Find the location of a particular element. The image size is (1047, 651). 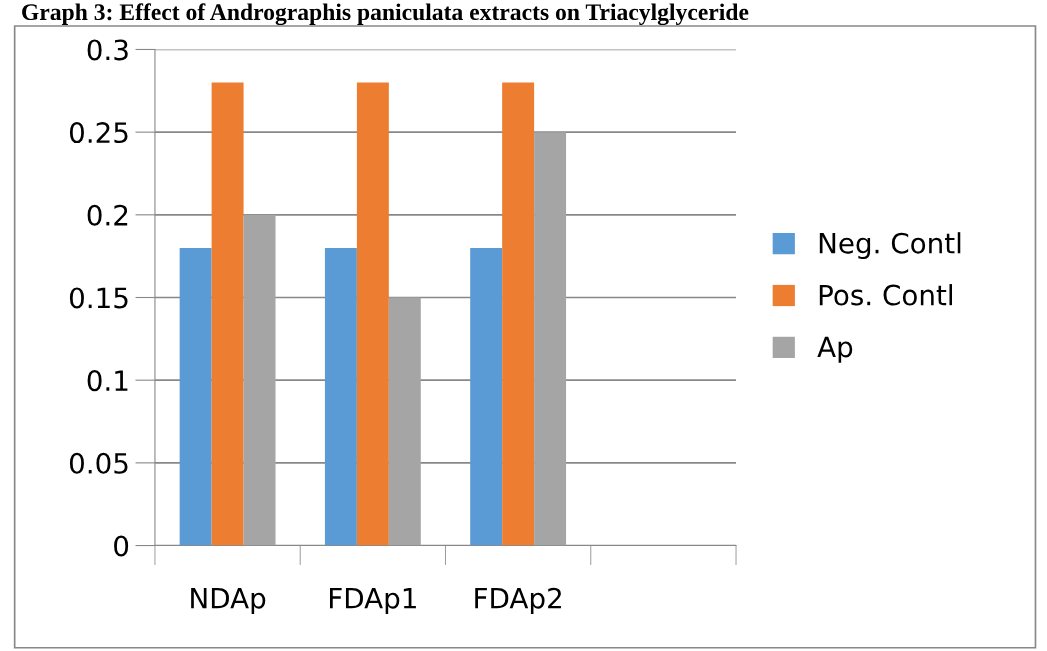

y-tick-label: 0.05 is located at coordinates (98, 463).